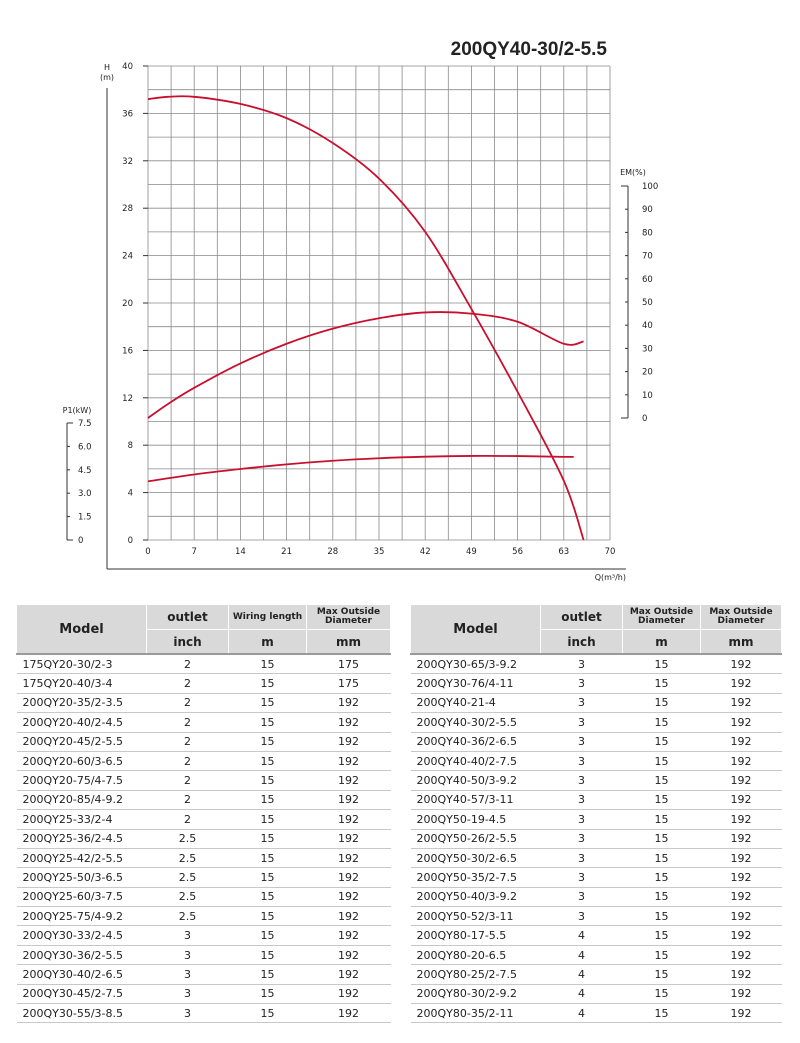 Image resolution: width=800 pixels, height=1043 pixels. I want to click on h-axis-tick-label: 32, so click(127, 162).